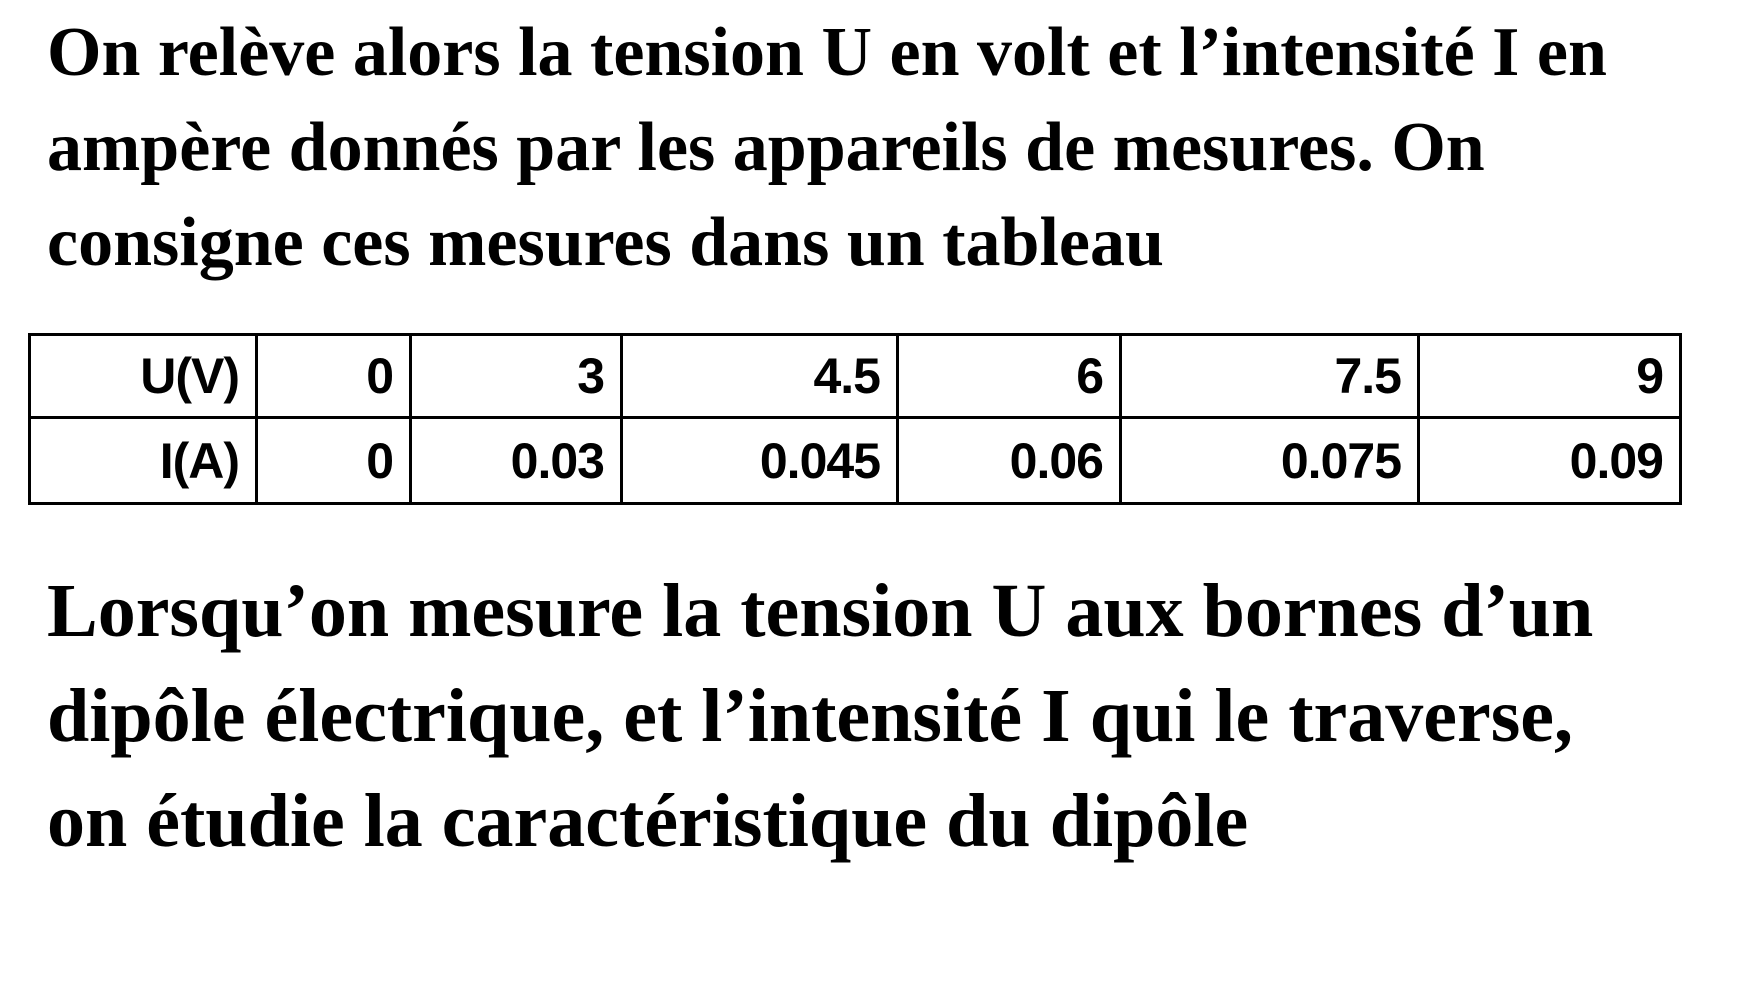 The width and height of the screenshot is (1757, 988). Describe the element at coordinates (1549, 460) in the screenshot. I see `current-value: 0.09` at that location.